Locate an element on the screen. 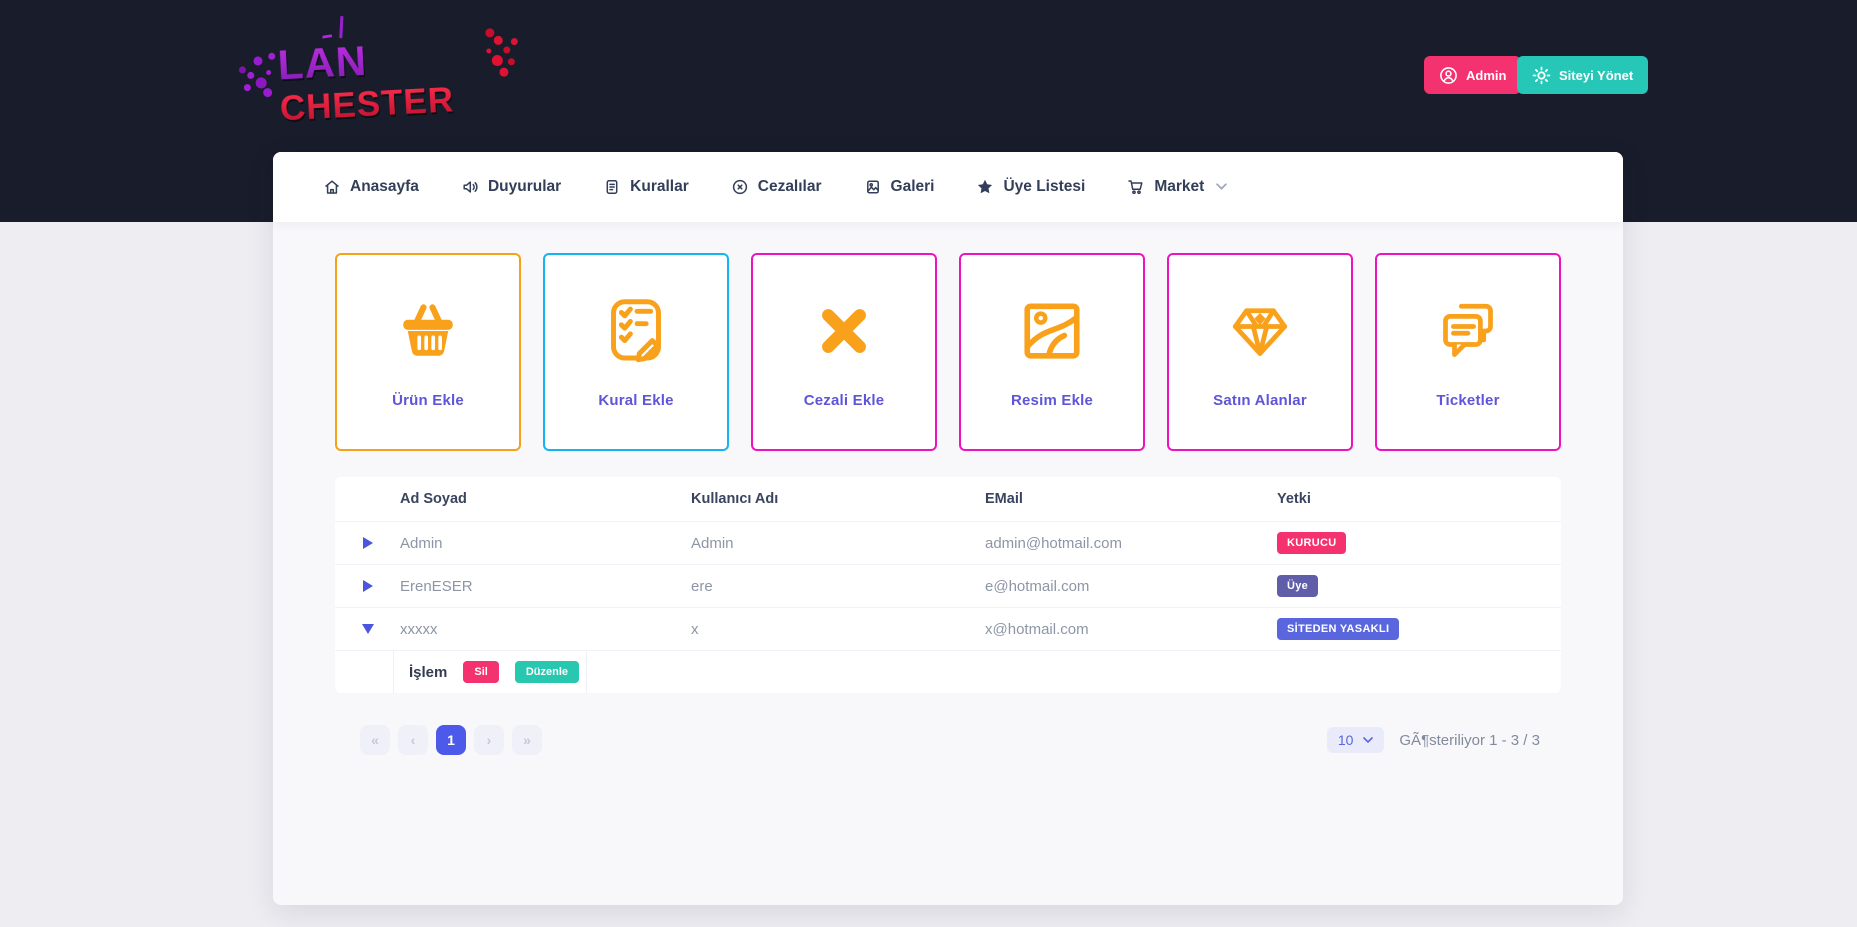 The width and height of the screenshot is (1857, 927). card-urun-ekle: Ürün Ekle is located at coordinates (428, 352).